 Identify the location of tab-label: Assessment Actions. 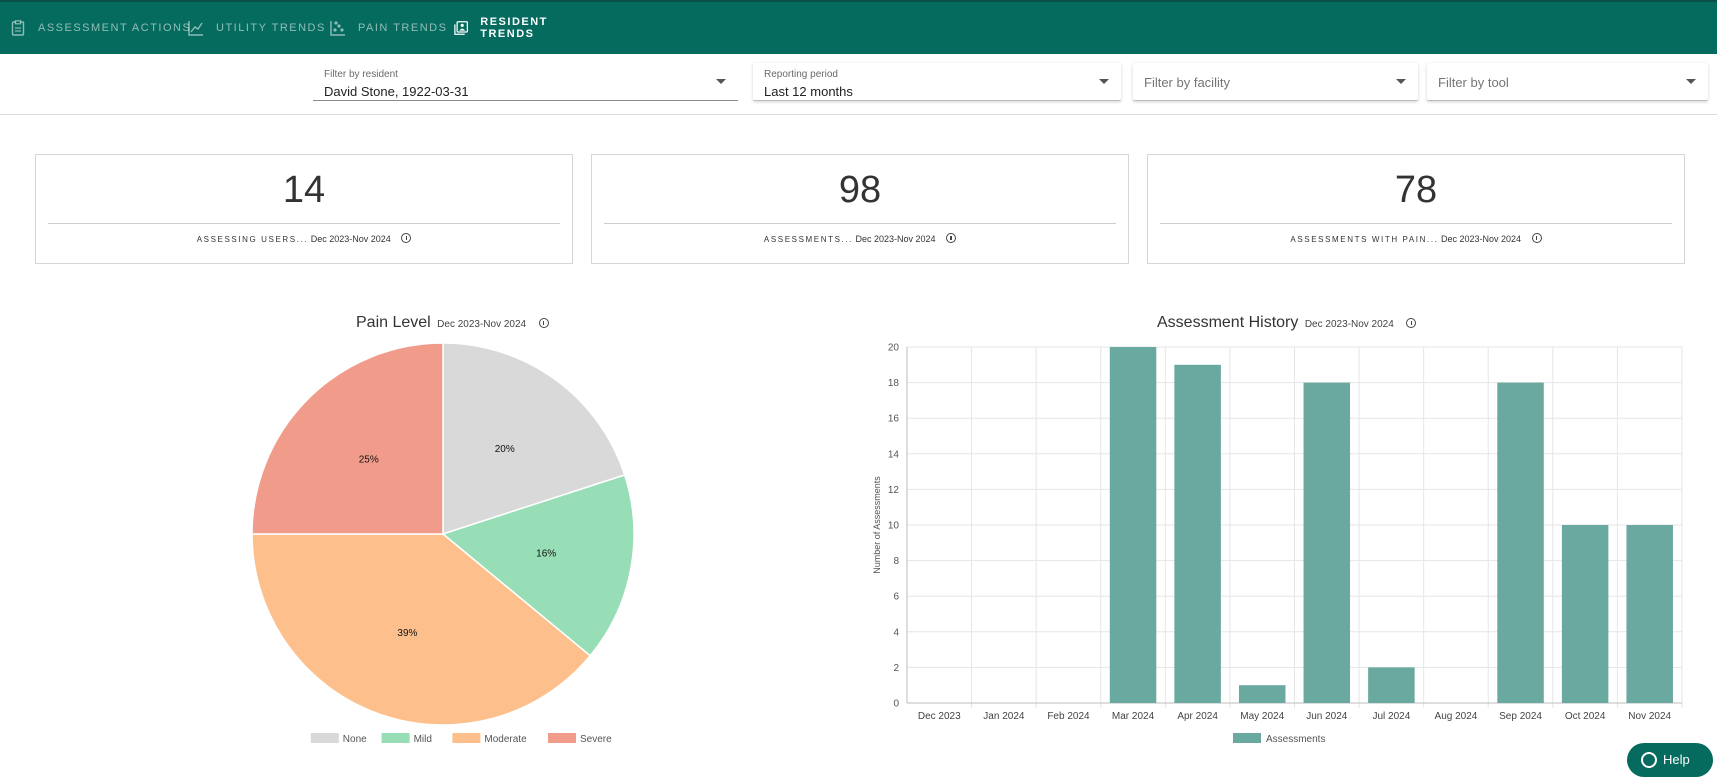
(115, 28).